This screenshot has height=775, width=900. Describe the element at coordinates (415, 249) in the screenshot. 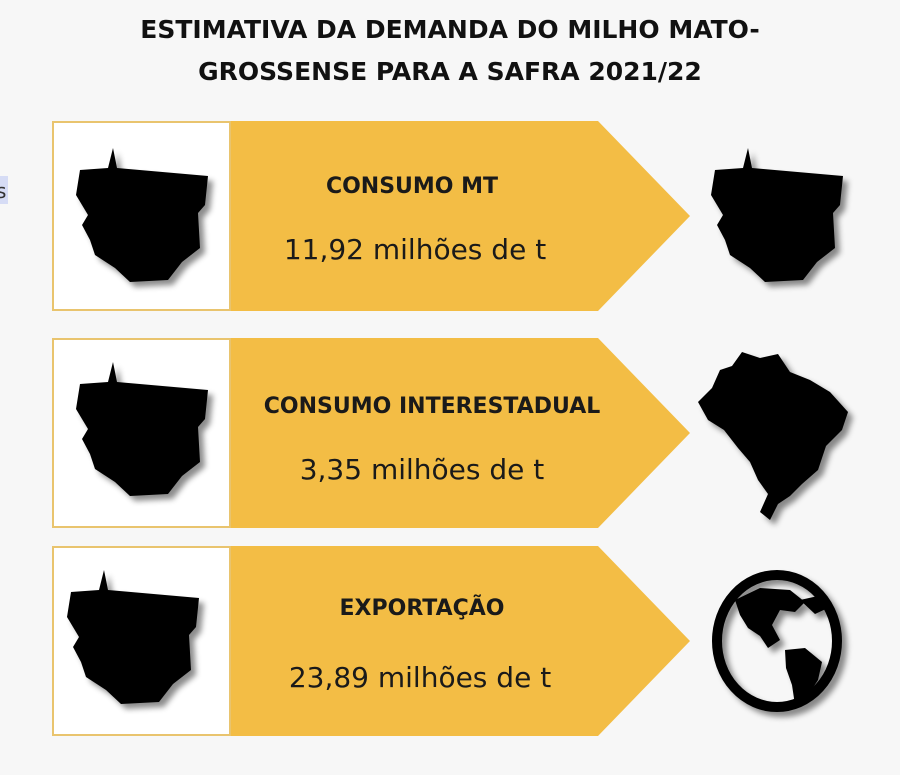

I see `row-value: 11,92 milhões de t` at that location.